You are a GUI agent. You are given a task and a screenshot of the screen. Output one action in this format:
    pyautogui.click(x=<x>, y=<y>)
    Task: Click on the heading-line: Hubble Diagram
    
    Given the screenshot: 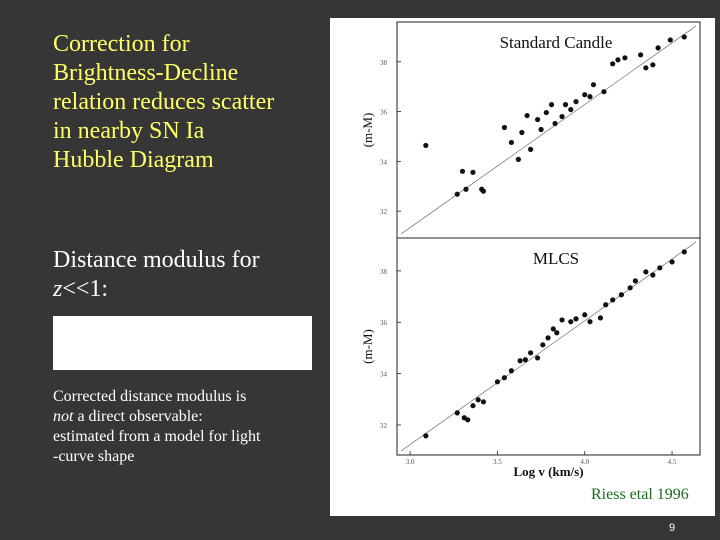 What is the action you would take?
    pyautogui.click(x=133, y=160)
    